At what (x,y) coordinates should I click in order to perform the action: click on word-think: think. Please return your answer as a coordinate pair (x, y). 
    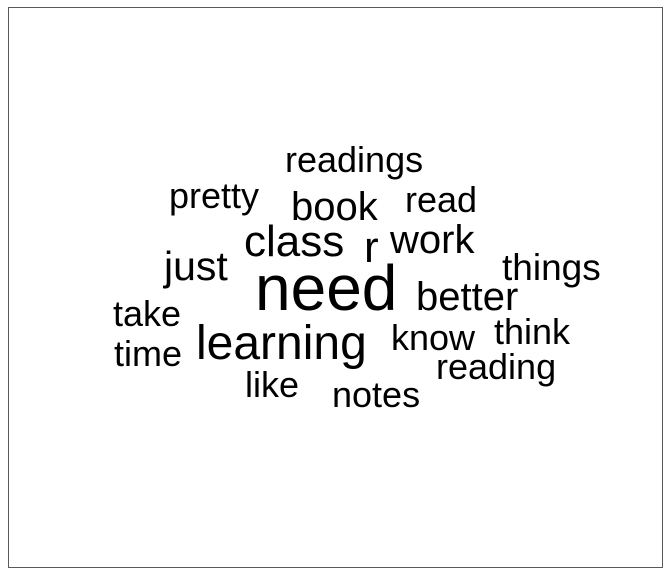
    Looking at the image, I should click on (532, 331).